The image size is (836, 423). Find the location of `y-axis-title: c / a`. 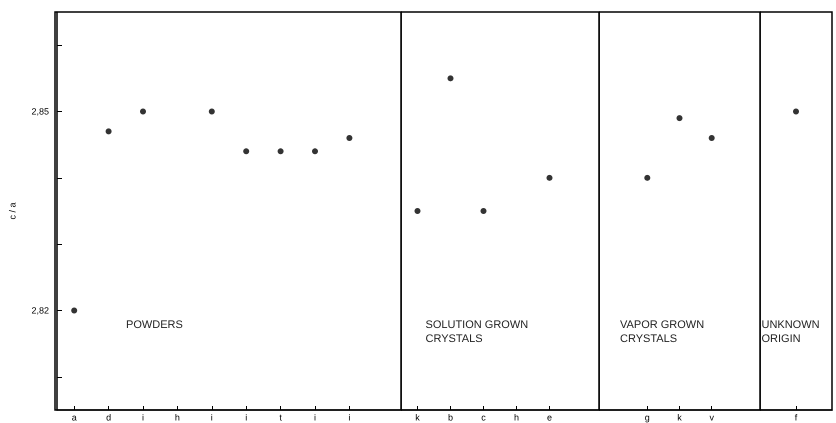

y-axis-title: c / a is located at coordinates (13, 211).